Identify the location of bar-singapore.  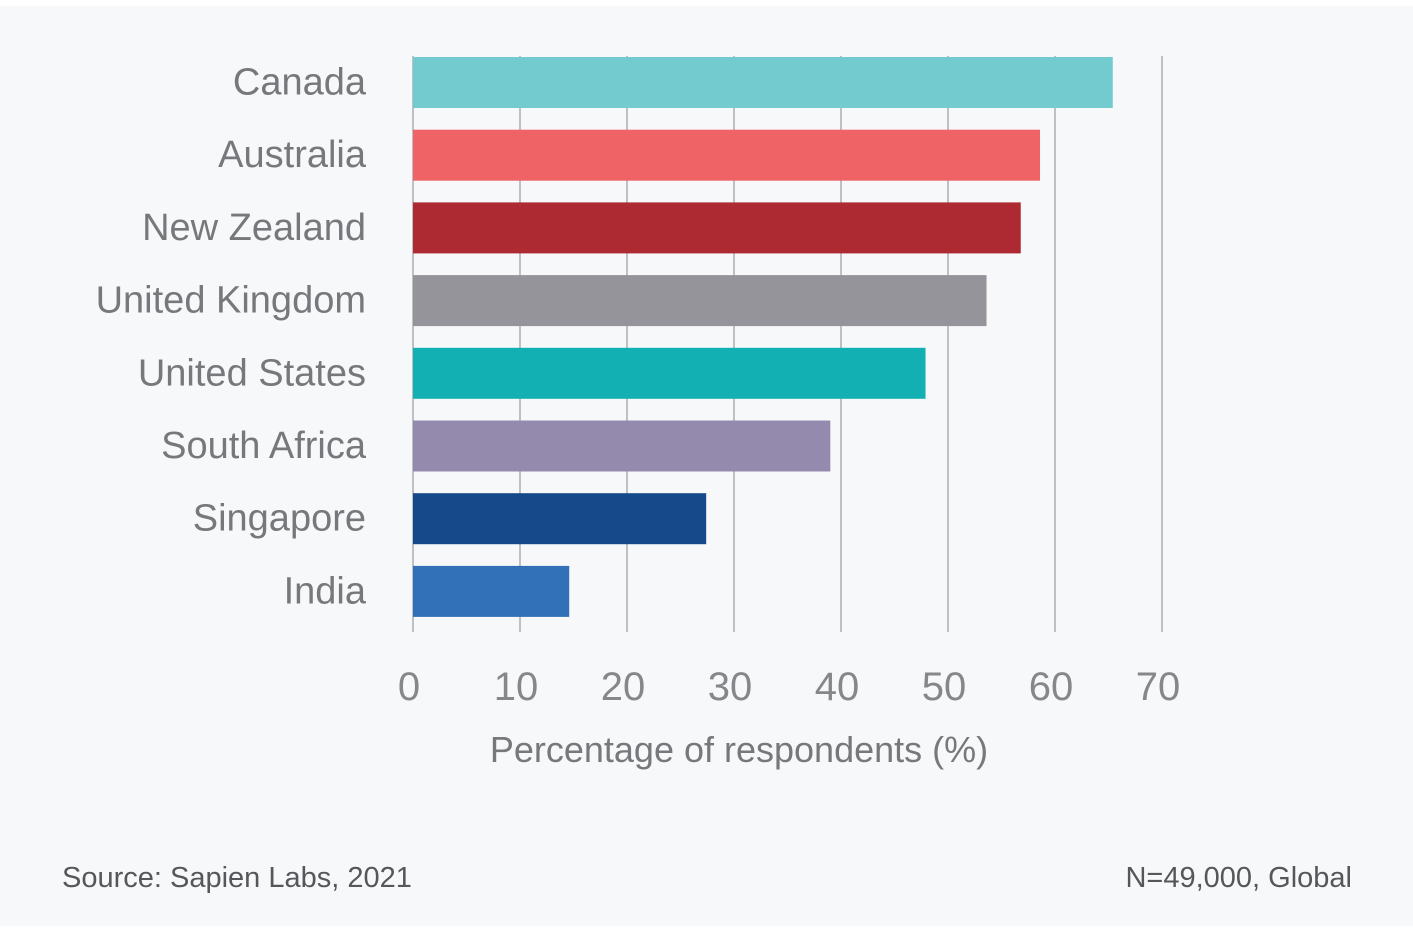
(560, 519).